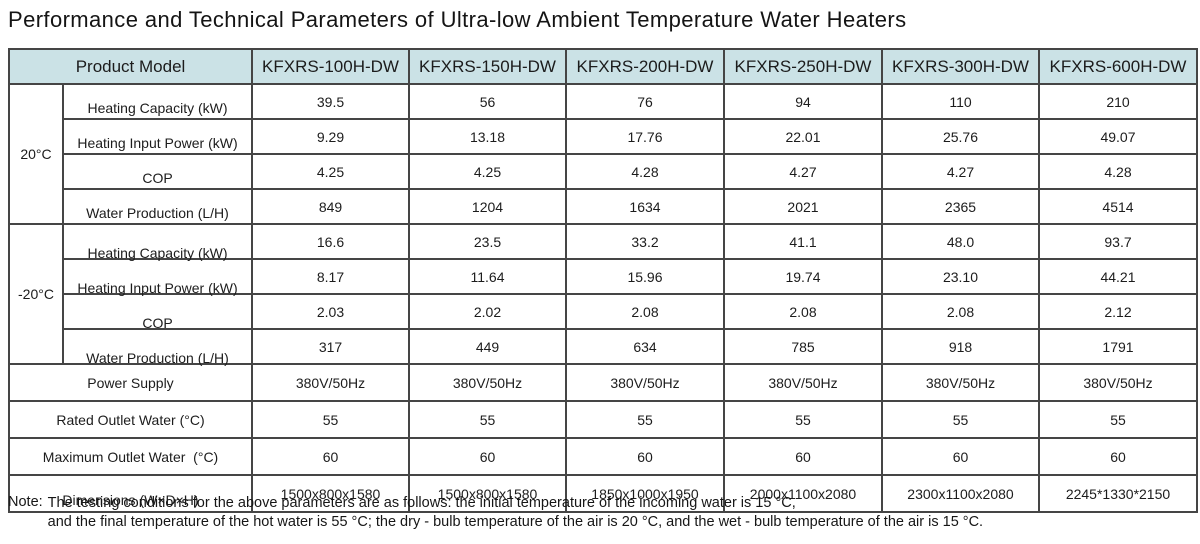  Describe the element at coordinates (330, 311) in the screenshot. I see `value-cell: 2.03` at that location.